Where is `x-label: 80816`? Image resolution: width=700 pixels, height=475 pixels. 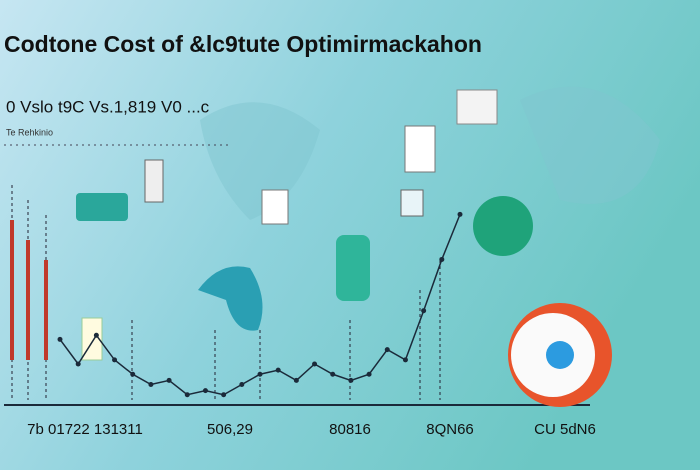
x-label: 80816 is located at coordinates (350, 429).